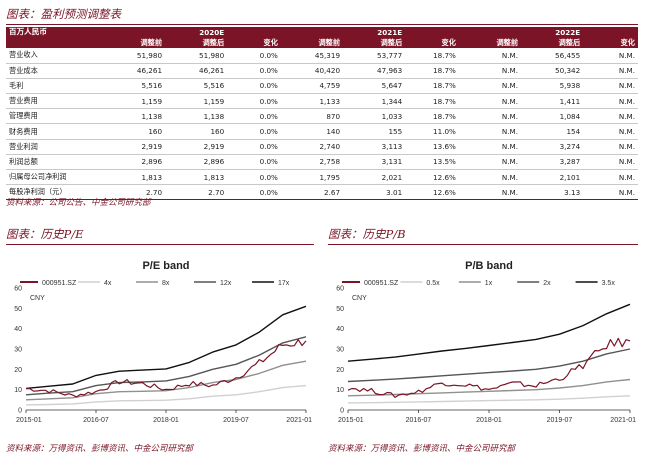 The height and width of the screenshot is (469, 656). What do you see at coordinates (489, 266) in the screenshot?
I see `chart-title: P/B band` at bounding box center [489, 266].